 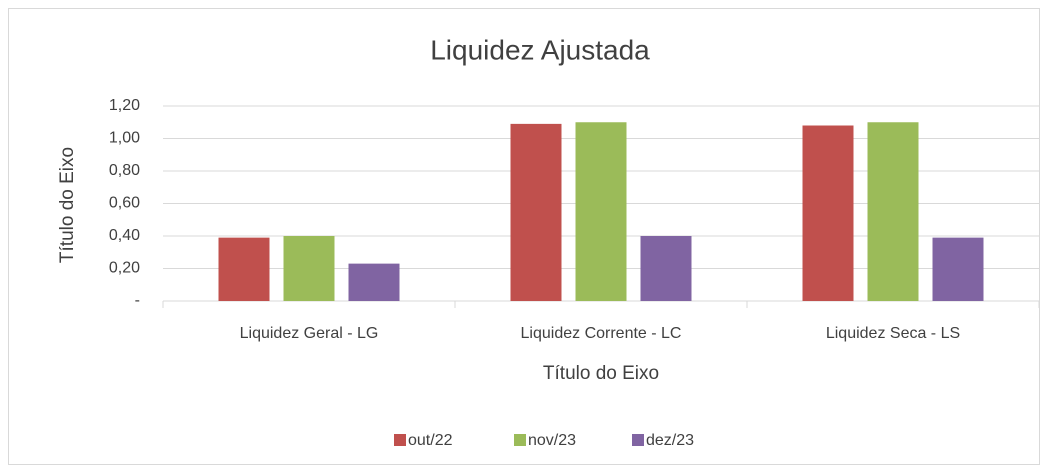 I want to click on y-axis-title: Título do Eixo, so click(x=67, y=205).